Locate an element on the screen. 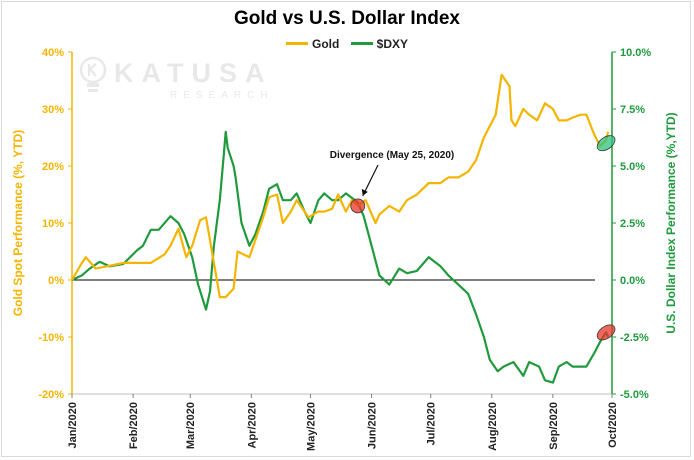  x-tick-label: Apr/2020 is located at coordinates (252, 425).